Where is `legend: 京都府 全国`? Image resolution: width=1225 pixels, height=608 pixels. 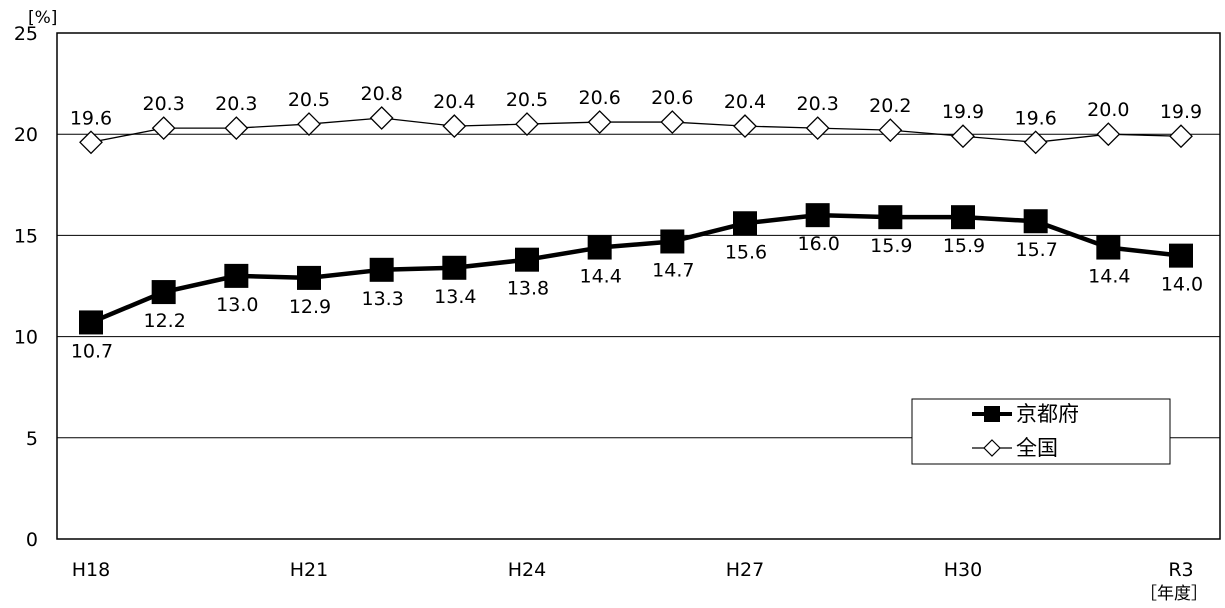 legend: 京都府 全国 is located at coordinates (1041, 431).